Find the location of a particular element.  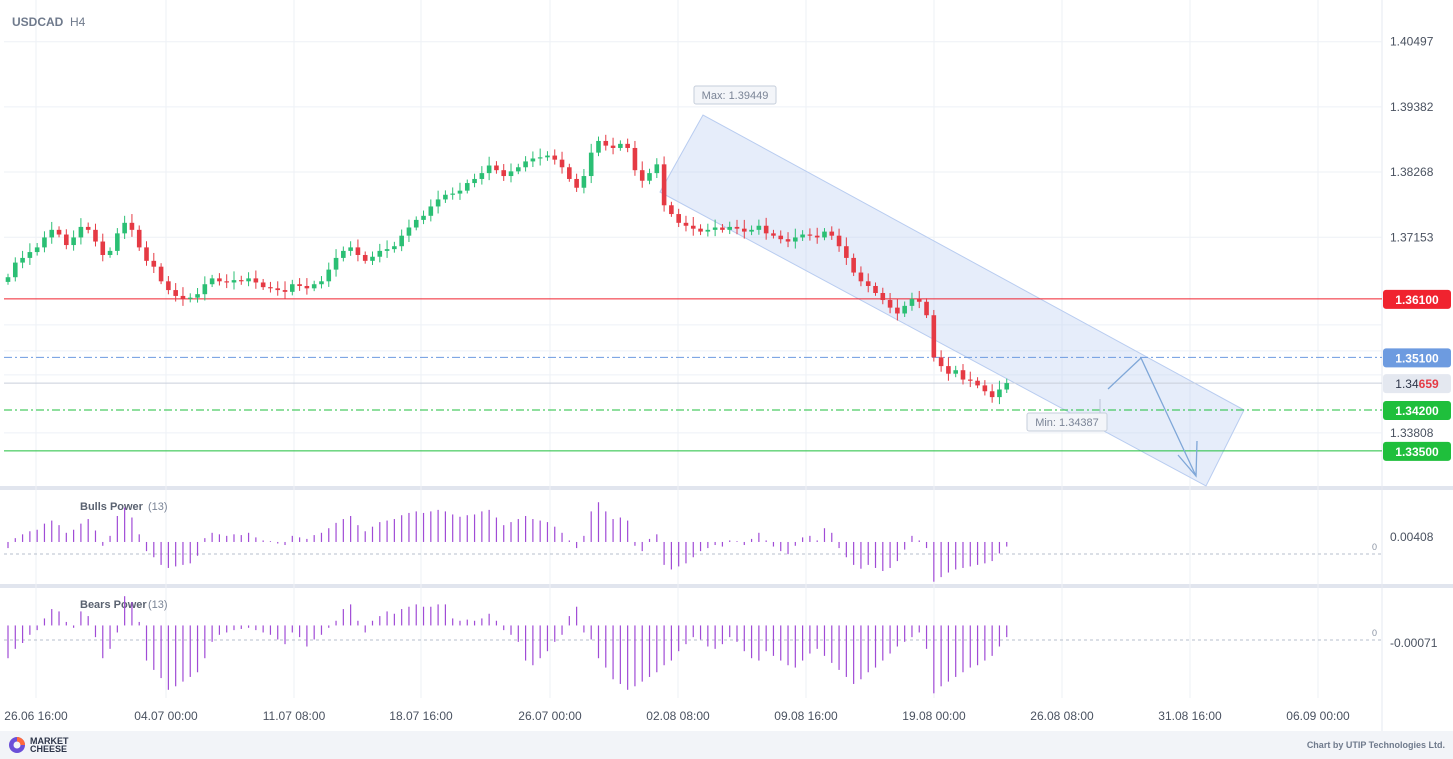

indicator-tick-label: 0.00408 is located at coordinates (1412, 537).